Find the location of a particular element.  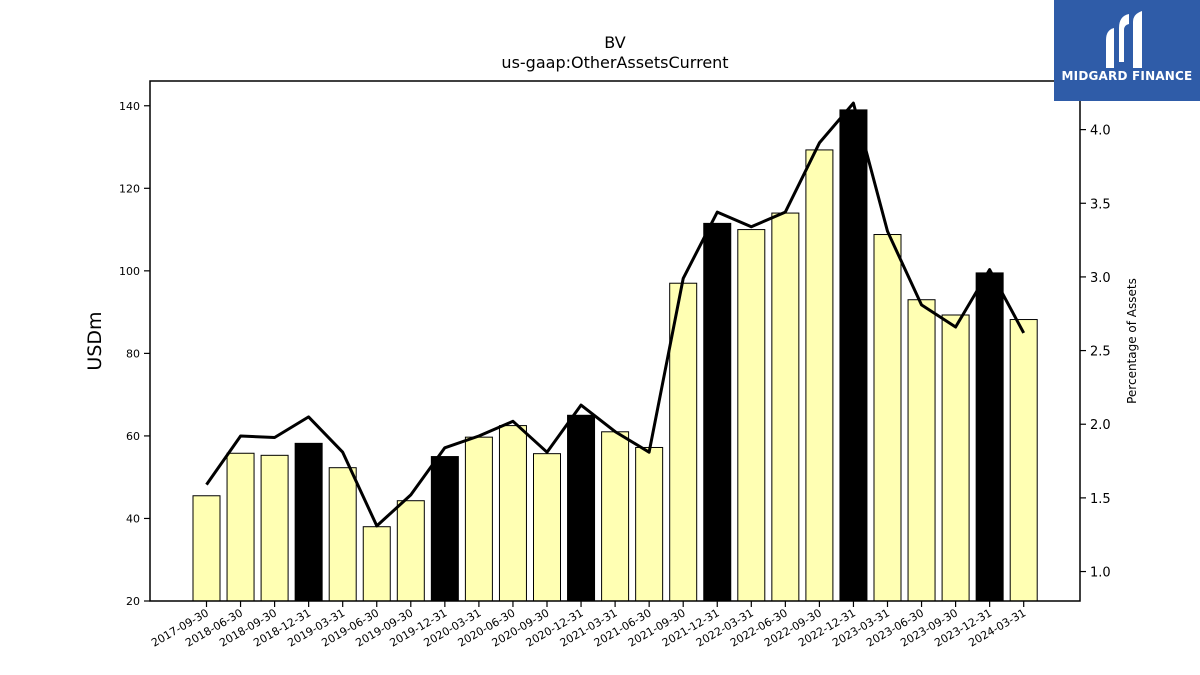

y2-tick-label: 2.0 is located at coordinates (1100, 425).